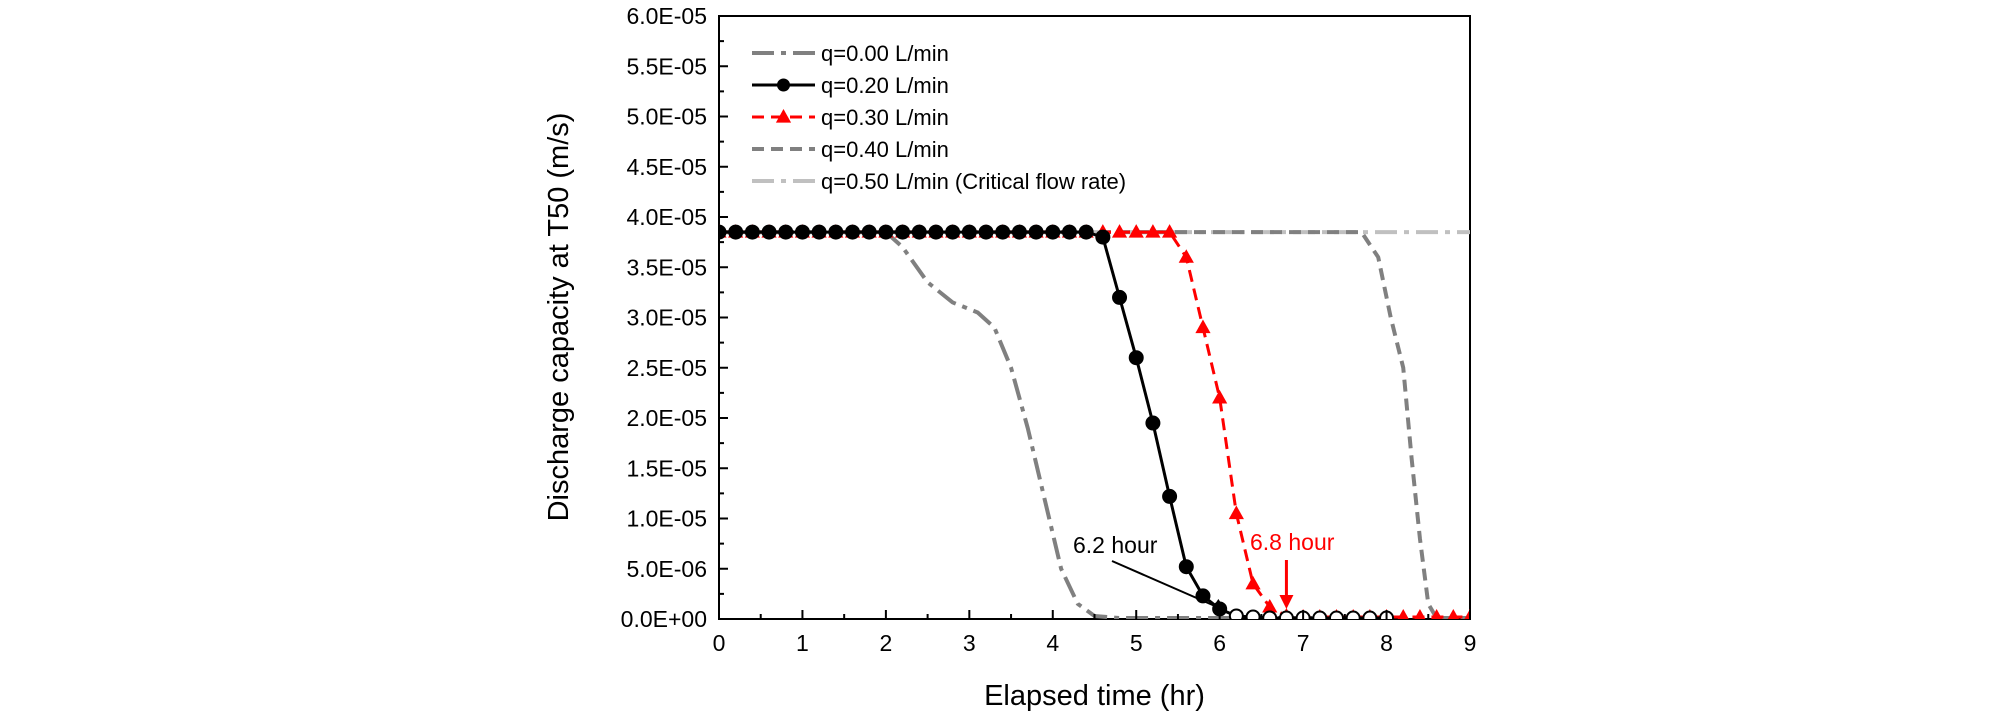  Describe the element at coordinates (885, 85) in the screenshot. I see `legend-label: q=0.20 L/min` at that location.